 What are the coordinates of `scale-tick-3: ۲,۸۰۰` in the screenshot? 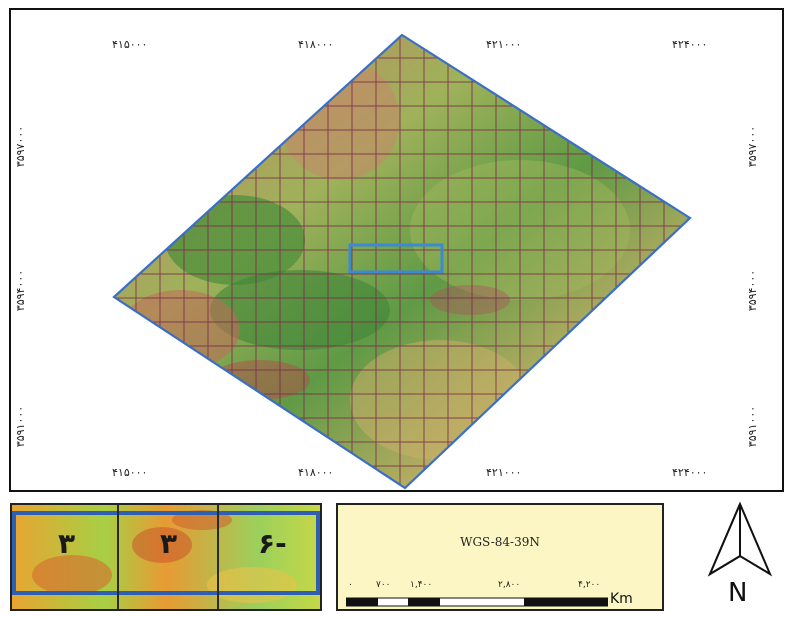 It's located at (509, 585).